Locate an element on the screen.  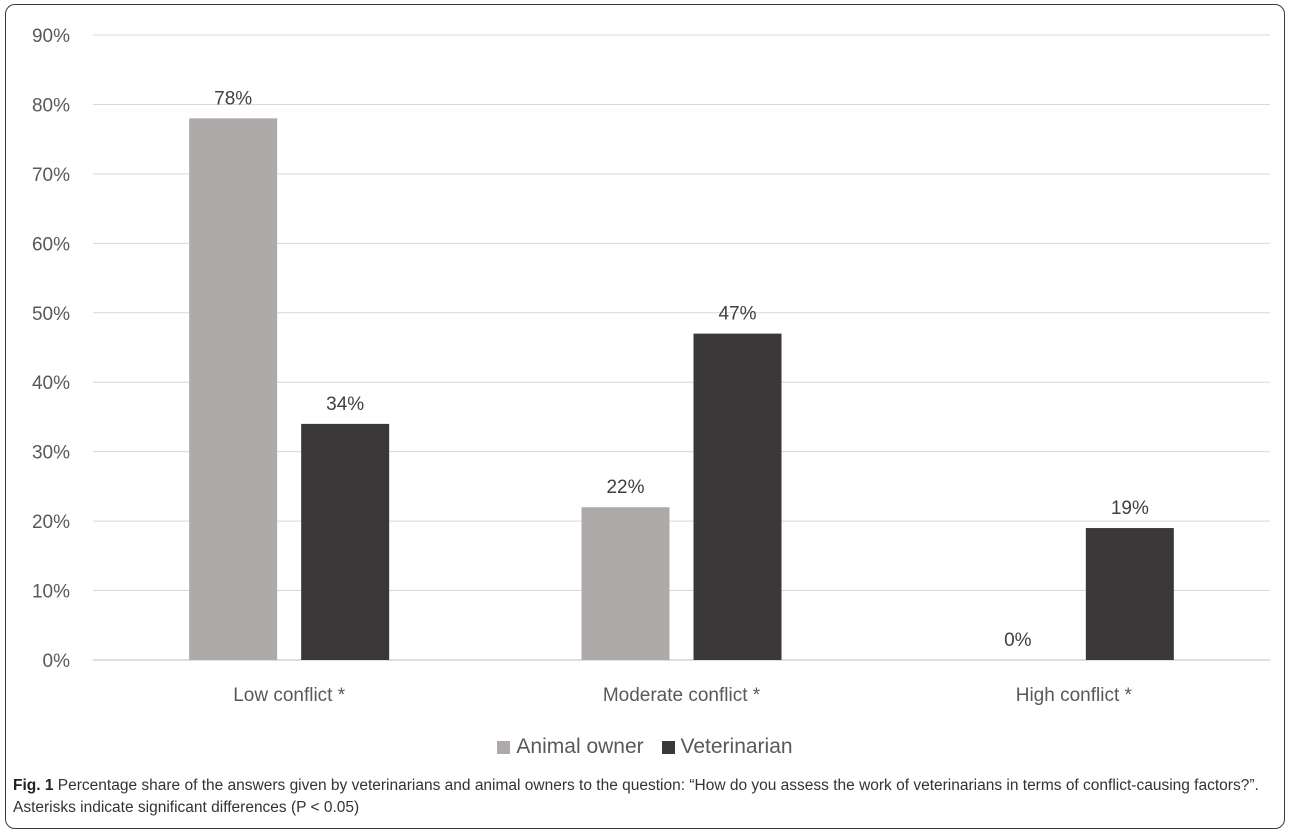
data-label: 34% is located at coordinates (345, 404).